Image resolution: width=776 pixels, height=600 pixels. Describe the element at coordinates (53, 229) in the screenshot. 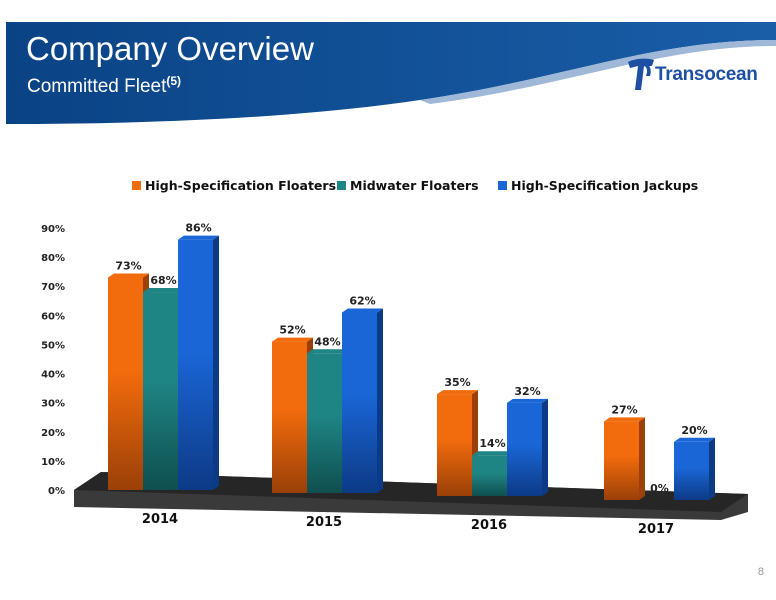

I see `y-tick-label: 90%` at that location.